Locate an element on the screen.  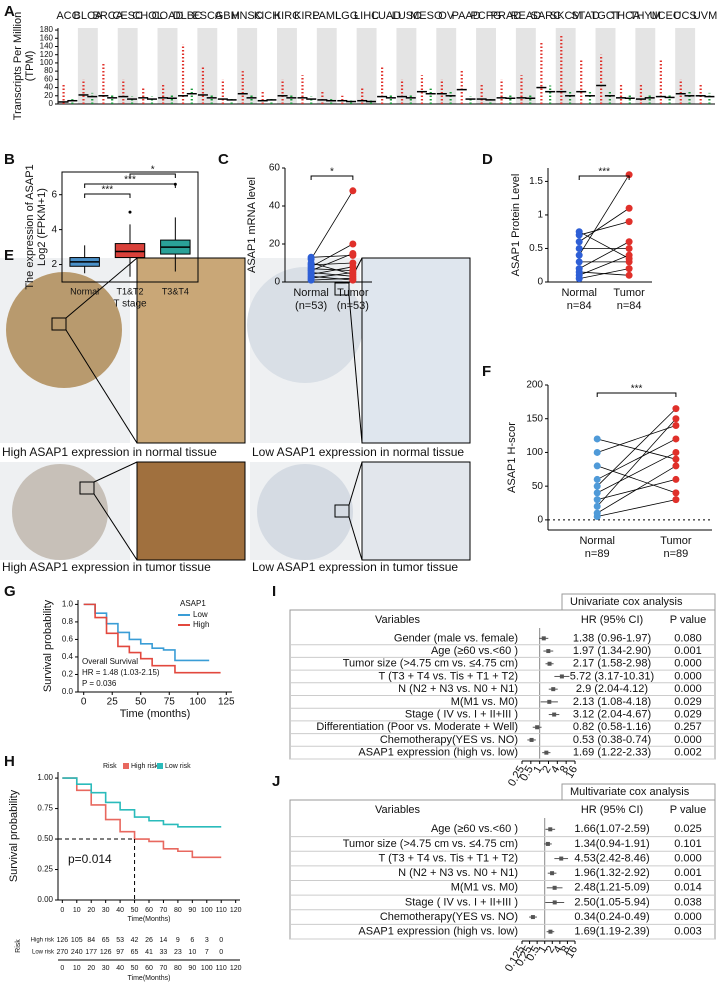
x-tick-label: 40 is located at coordinates (120, 910).